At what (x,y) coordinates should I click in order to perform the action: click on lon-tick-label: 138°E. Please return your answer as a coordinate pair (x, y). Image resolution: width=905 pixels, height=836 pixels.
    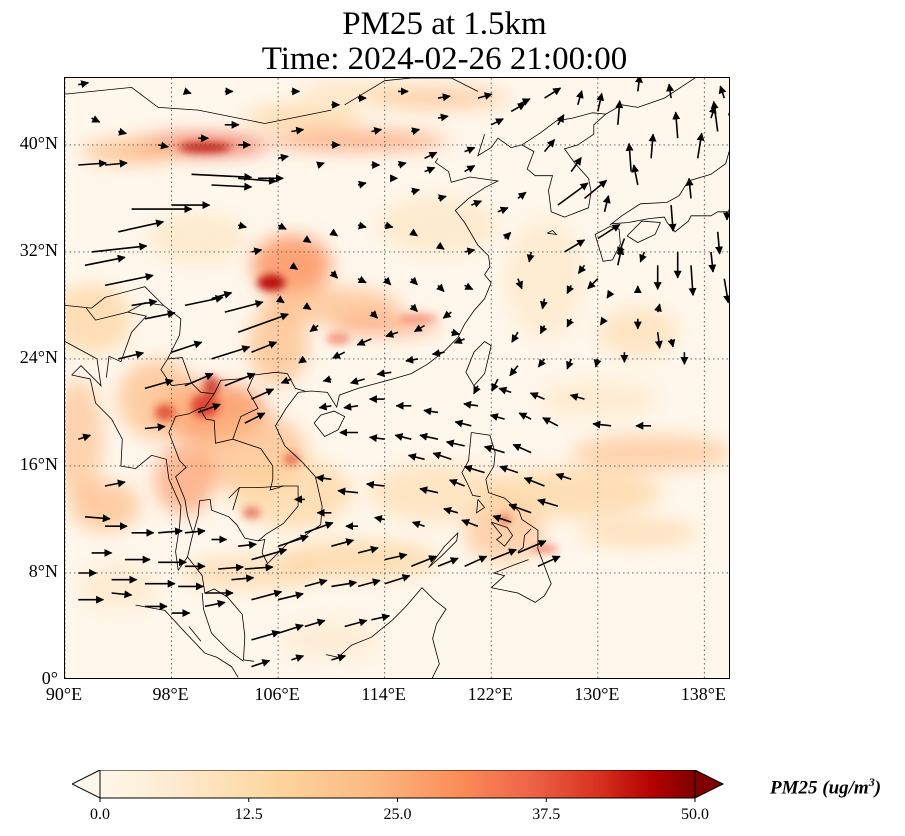
    Looking at the image, I should click on (703, 694).